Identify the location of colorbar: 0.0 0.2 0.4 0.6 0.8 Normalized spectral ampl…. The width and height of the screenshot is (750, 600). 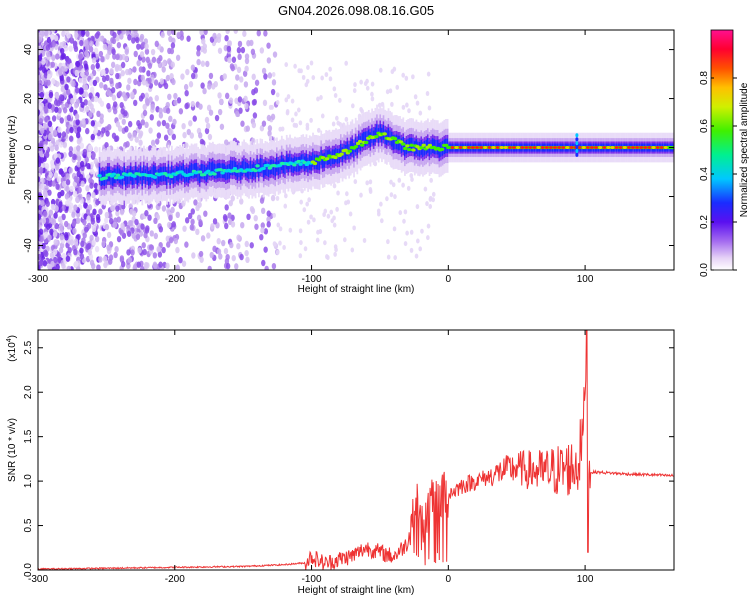
(724, 153).